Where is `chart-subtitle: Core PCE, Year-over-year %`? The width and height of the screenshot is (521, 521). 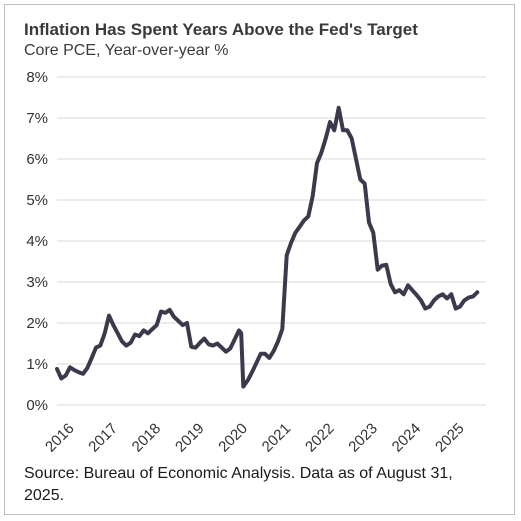
chart-subtitle: Core PCE, Year-over-year % is located at coordinates (126, 50).